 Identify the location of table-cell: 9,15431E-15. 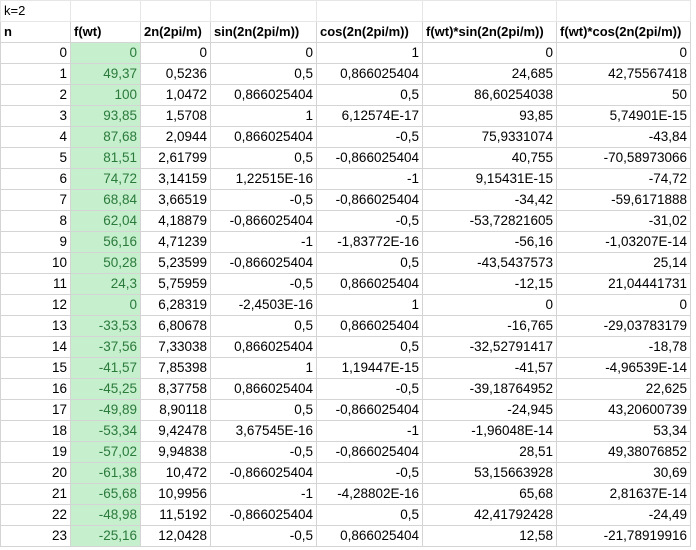
(489, 179).